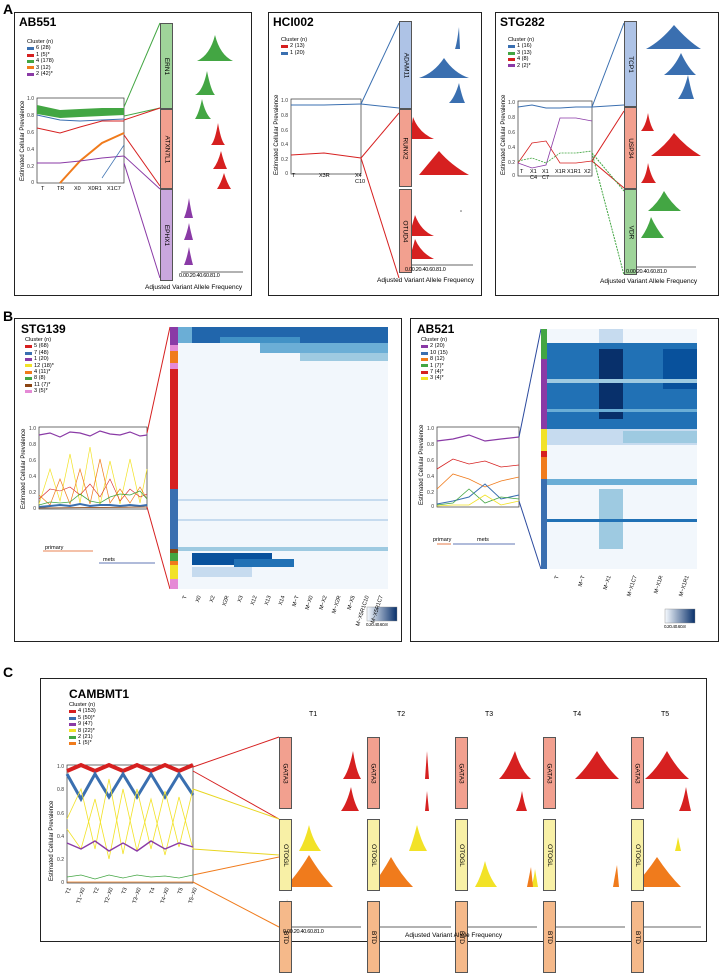  Describe the element at coordinates (43, 329) in the screenshot. I see `panel-title: STG139` at that location.